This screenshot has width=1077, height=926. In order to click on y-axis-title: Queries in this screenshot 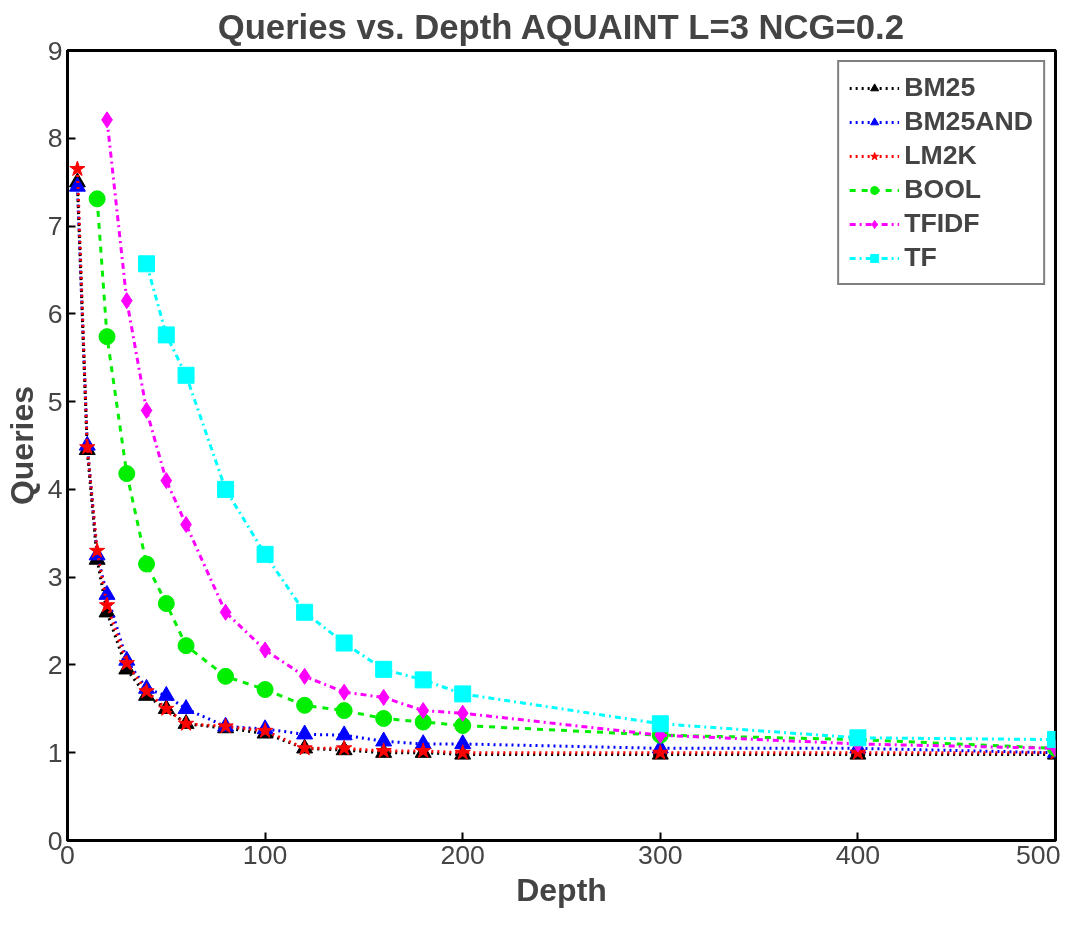, I will do `click(21, 445)`.